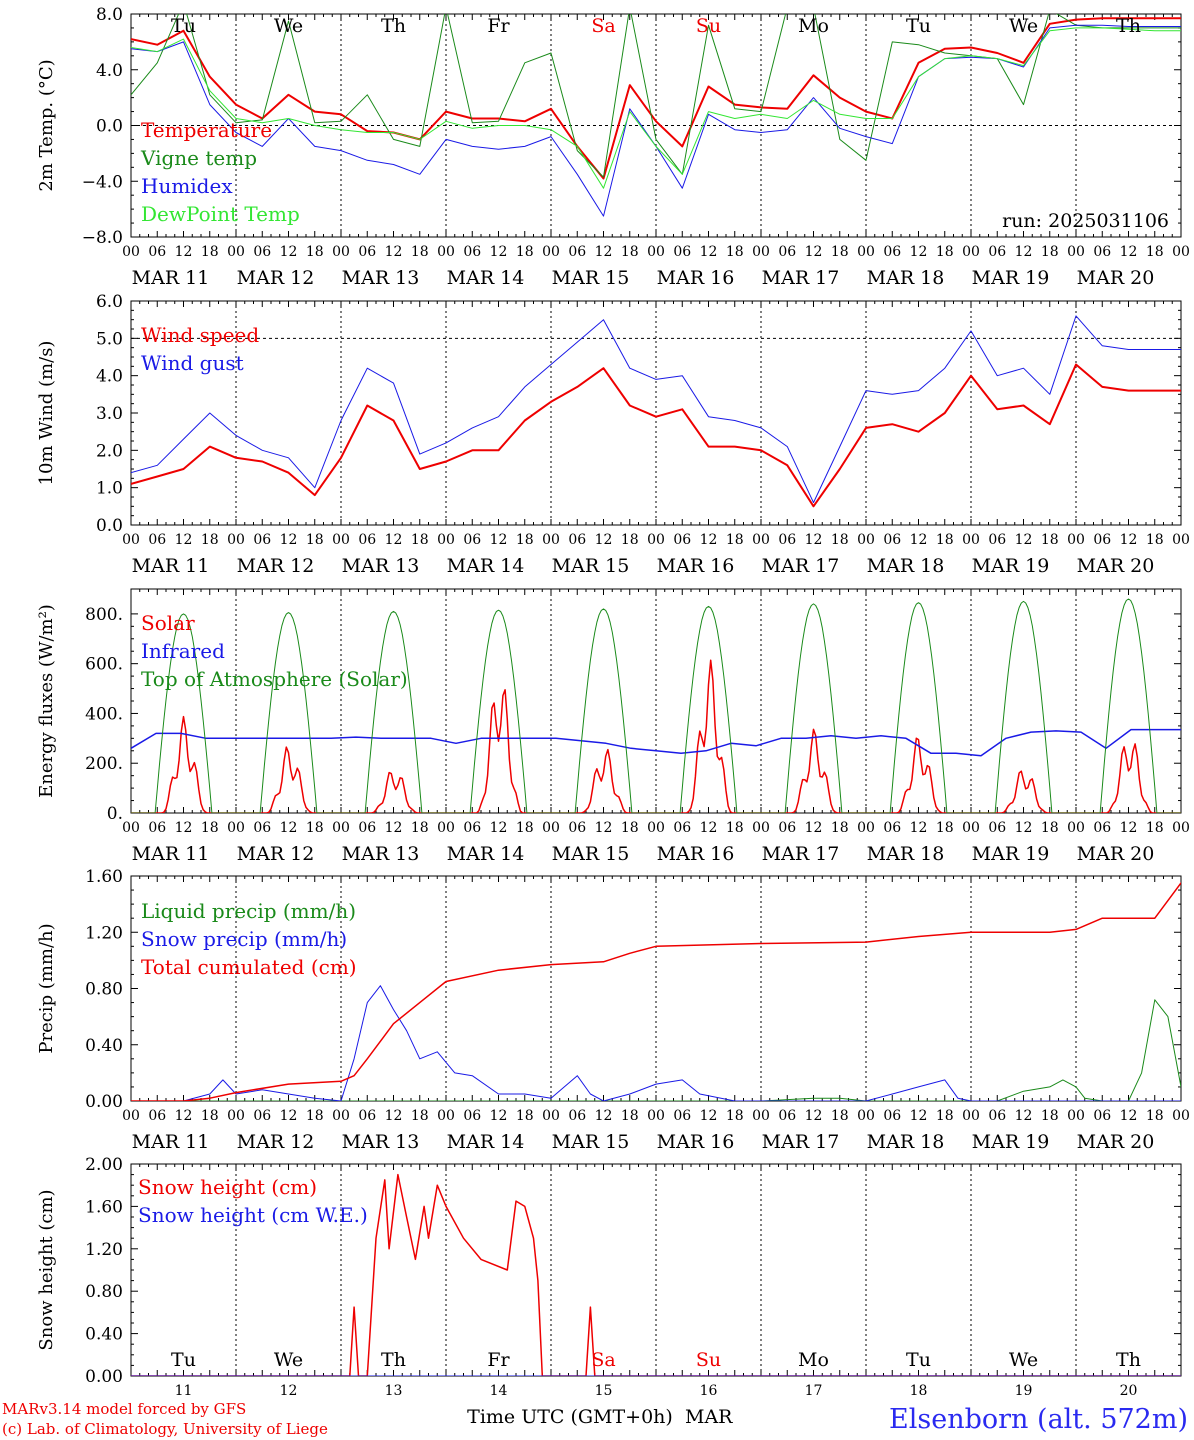 The width and height of the screenshot is (1194, 1440). I want to click on y-tick-label: 600., so click(104, 665).